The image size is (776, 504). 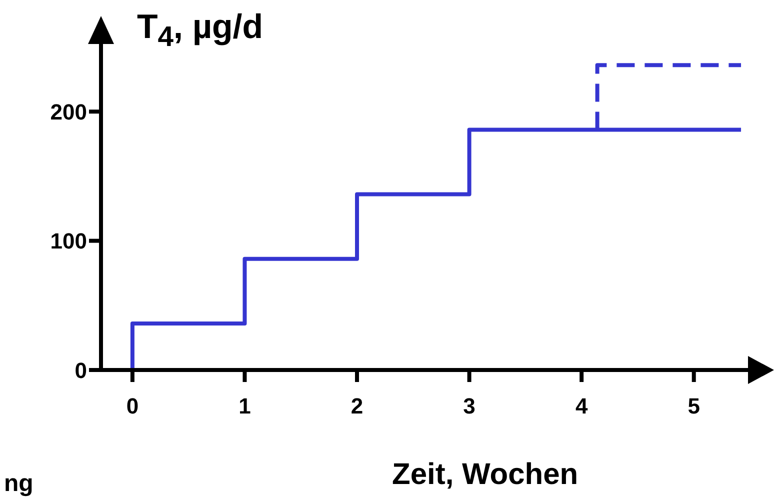 What do you see at coordinates (581, 406) in the screenshot?
I see `x-tick-label: 4` at bounding box center [581, 406].